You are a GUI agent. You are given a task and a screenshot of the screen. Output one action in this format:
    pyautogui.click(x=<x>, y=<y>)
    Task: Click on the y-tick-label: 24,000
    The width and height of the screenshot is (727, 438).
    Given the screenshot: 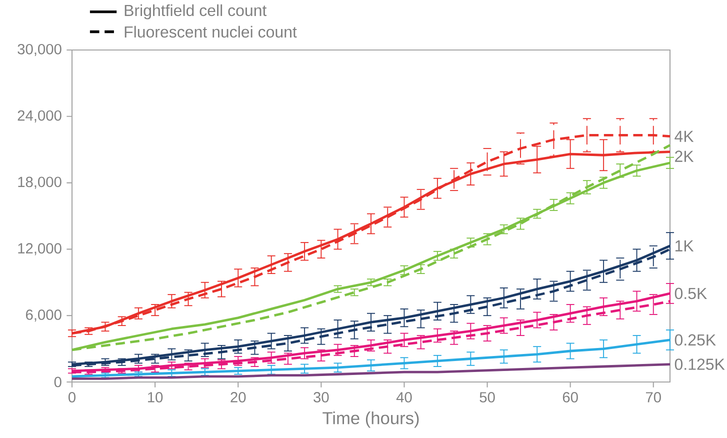 What is the action you would take?
    pyautogui.click(x=40, y=116)
    